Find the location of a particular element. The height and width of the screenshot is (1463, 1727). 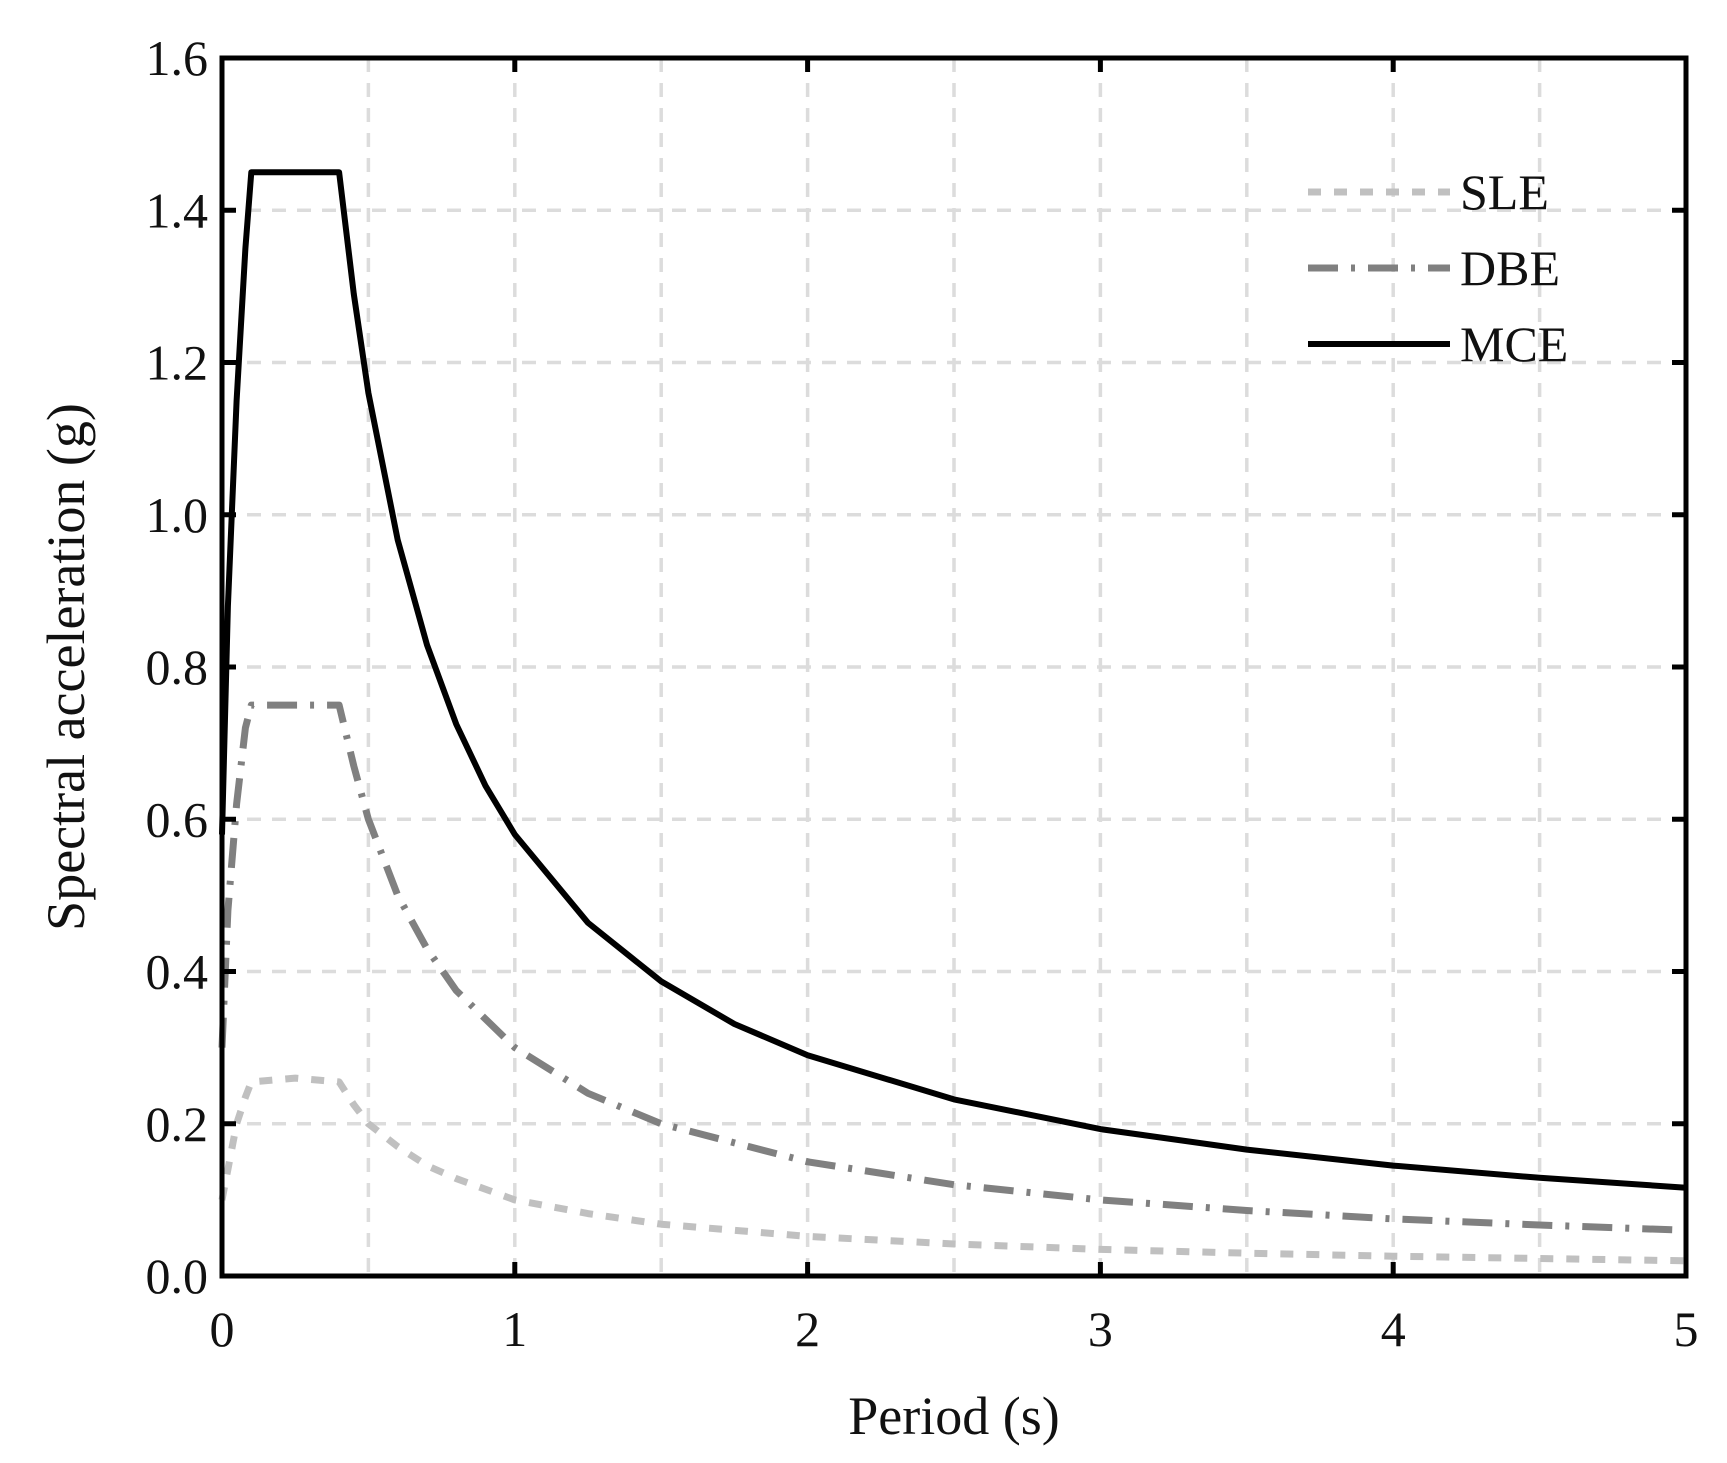

y-tick-label-2: 0.4 is located at coordinates (177, 972).